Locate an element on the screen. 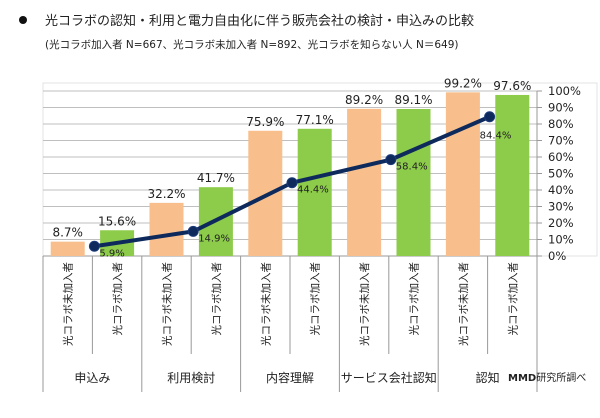  line-value-label: 44.4% is located at coordinates (313, 190).